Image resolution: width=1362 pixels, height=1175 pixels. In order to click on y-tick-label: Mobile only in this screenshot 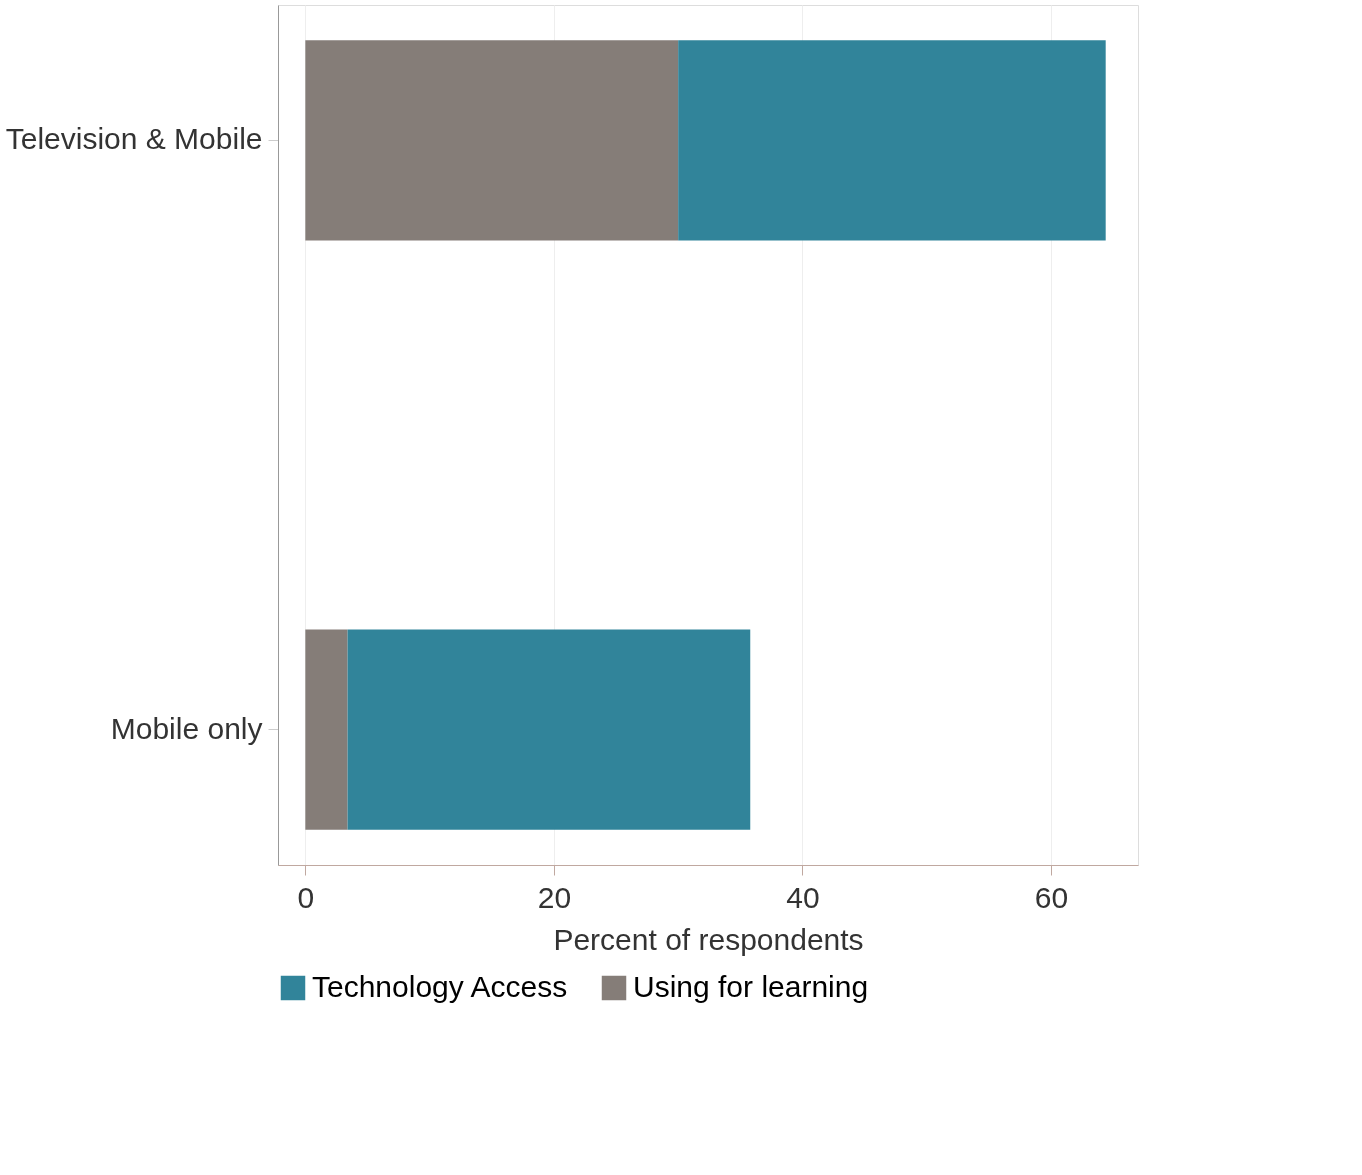, I will do `click(186, 728)`.